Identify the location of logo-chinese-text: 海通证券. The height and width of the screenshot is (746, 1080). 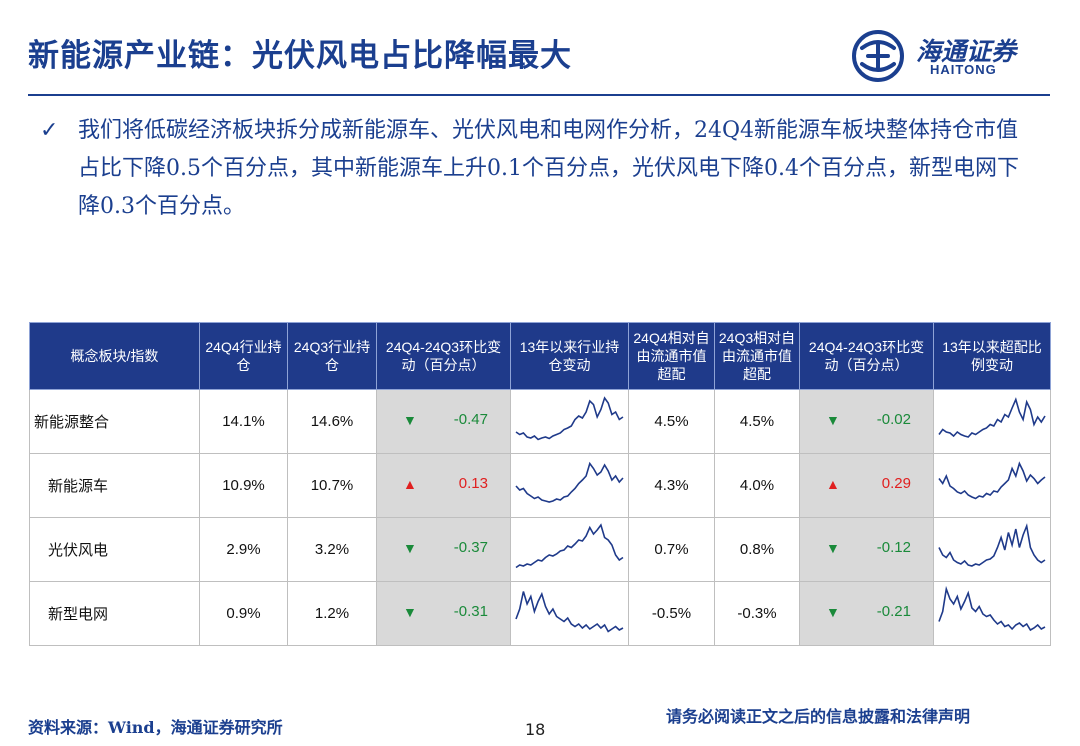
(966, 51).